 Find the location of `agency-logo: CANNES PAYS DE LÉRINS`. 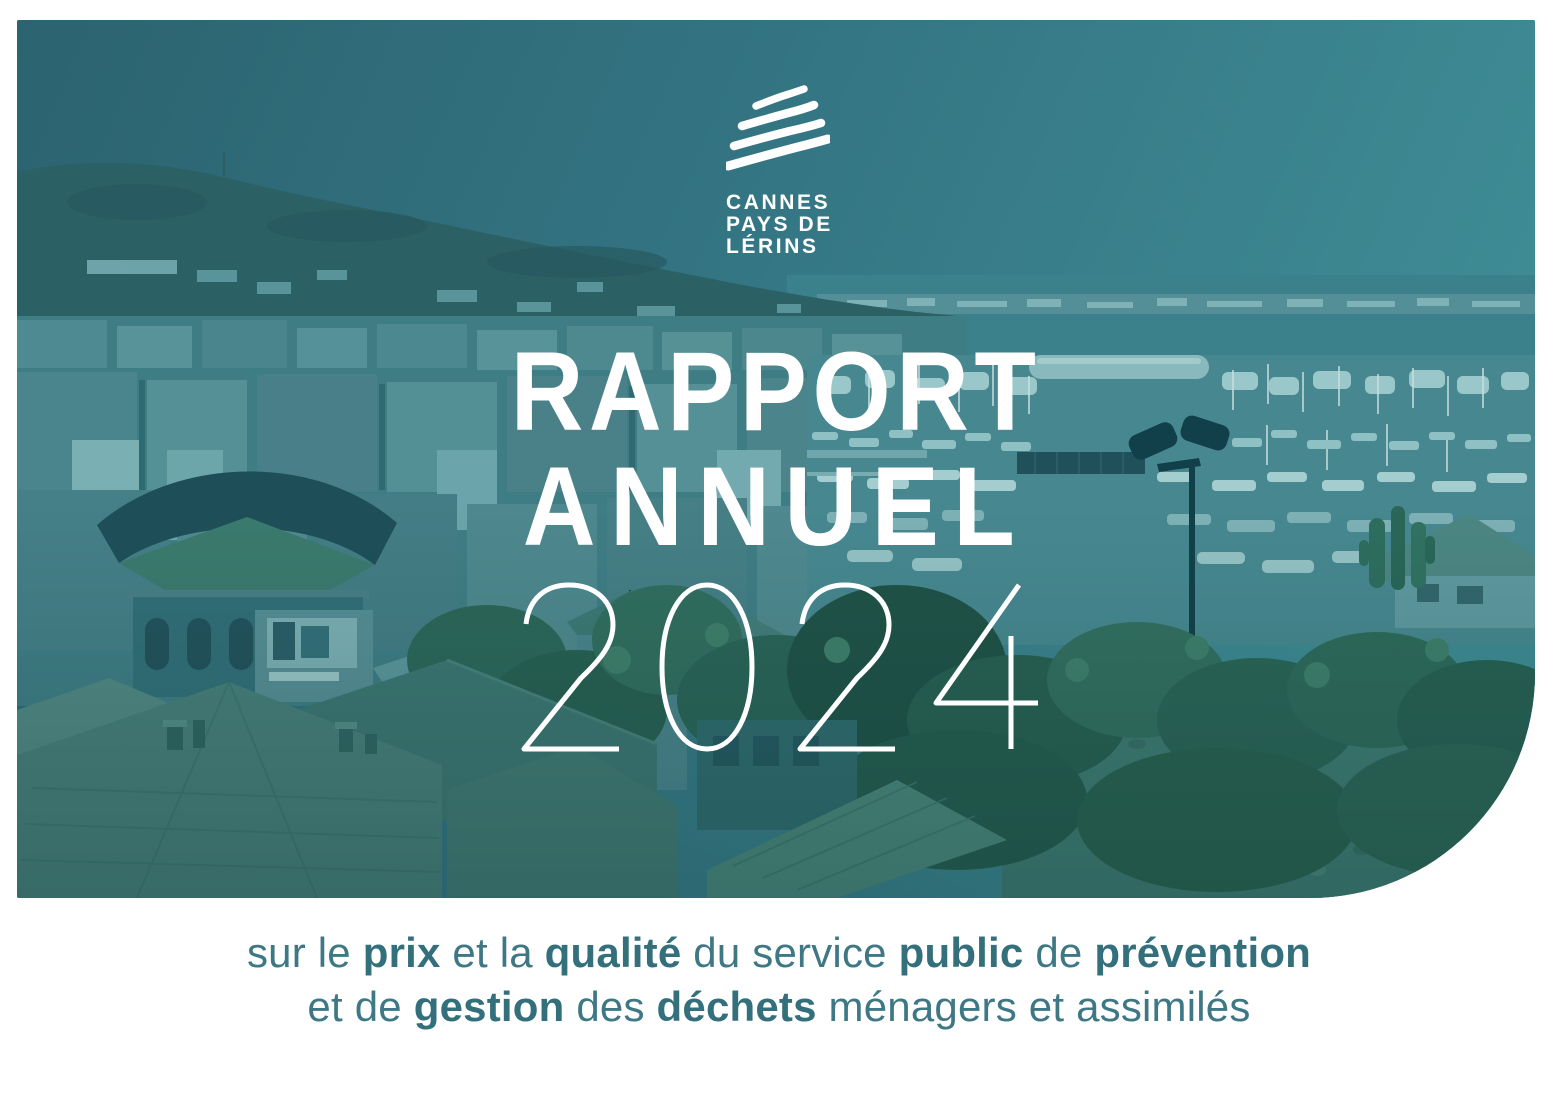

agency-logo: CANNES PAYS DE LÉRINS is located at coordinates (781, 171).